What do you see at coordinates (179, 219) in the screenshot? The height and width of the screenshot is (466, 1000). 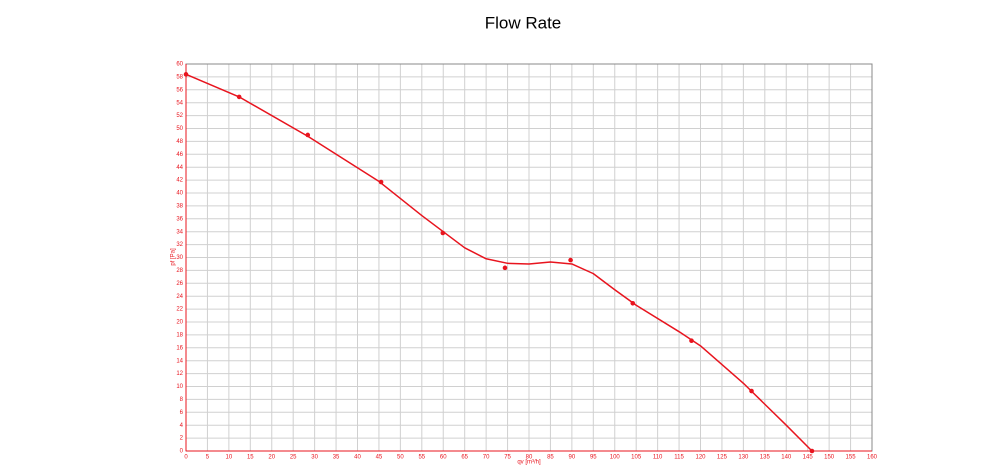 I see `y-tick-label: 36` at bounding box center [179, 219].